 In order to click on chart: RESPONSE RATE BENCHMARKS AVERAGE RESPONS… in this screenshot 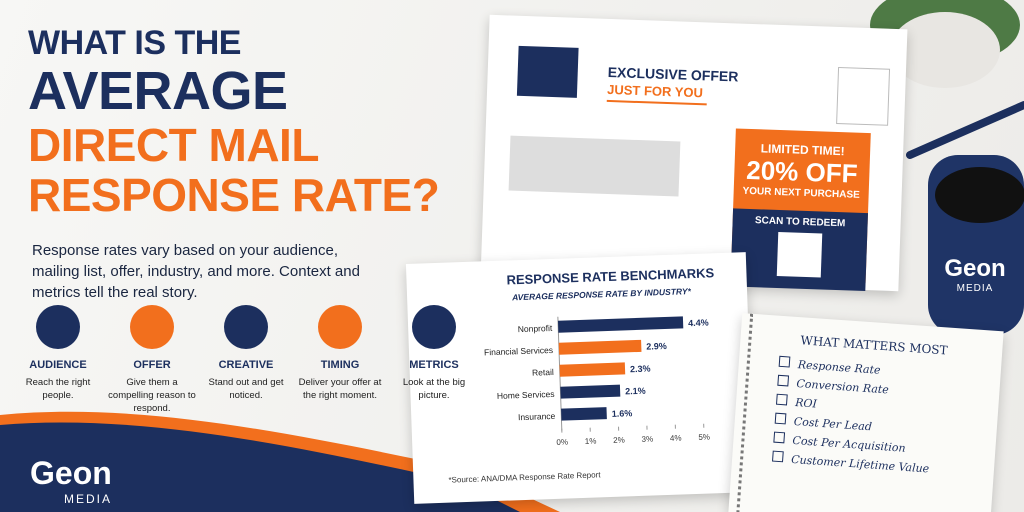, I will do `click(581, 374)`.